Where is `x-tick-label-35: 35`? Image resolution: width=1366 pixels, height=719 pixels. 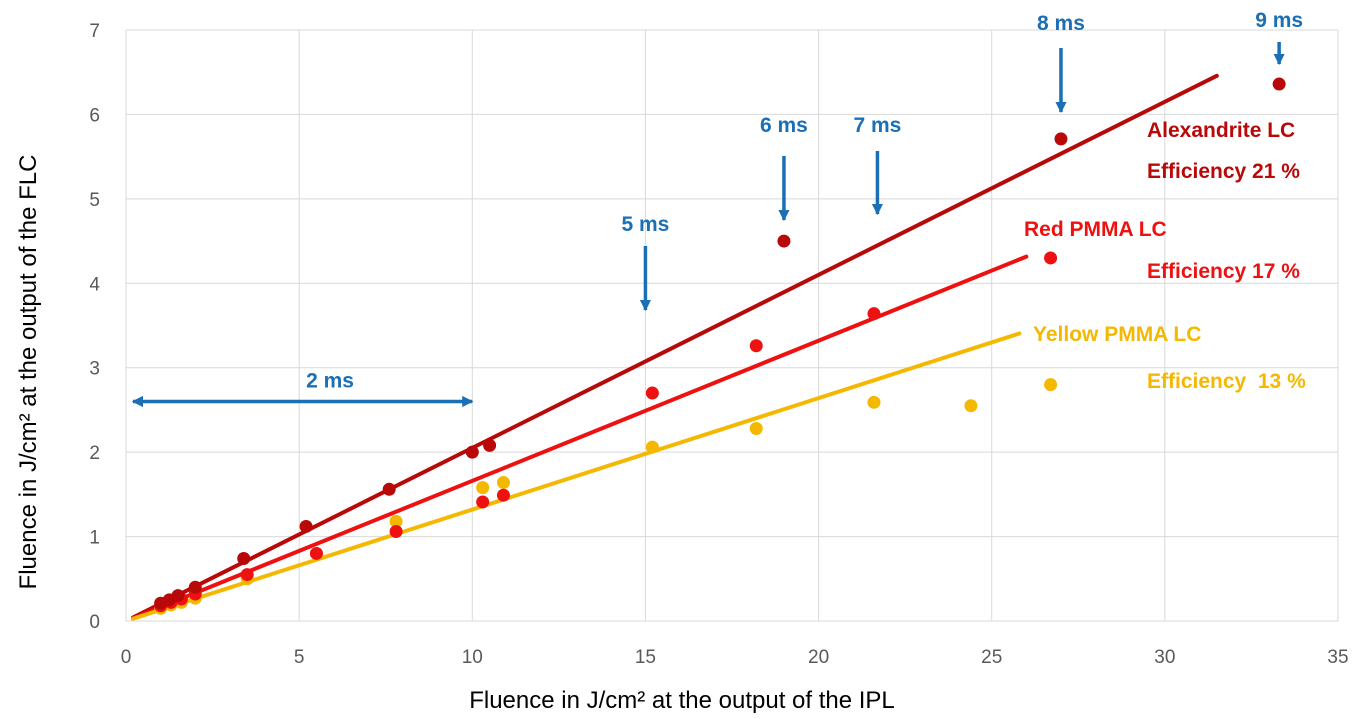 x-tick-label-35: 35 is located at coordinates (1337, 657).